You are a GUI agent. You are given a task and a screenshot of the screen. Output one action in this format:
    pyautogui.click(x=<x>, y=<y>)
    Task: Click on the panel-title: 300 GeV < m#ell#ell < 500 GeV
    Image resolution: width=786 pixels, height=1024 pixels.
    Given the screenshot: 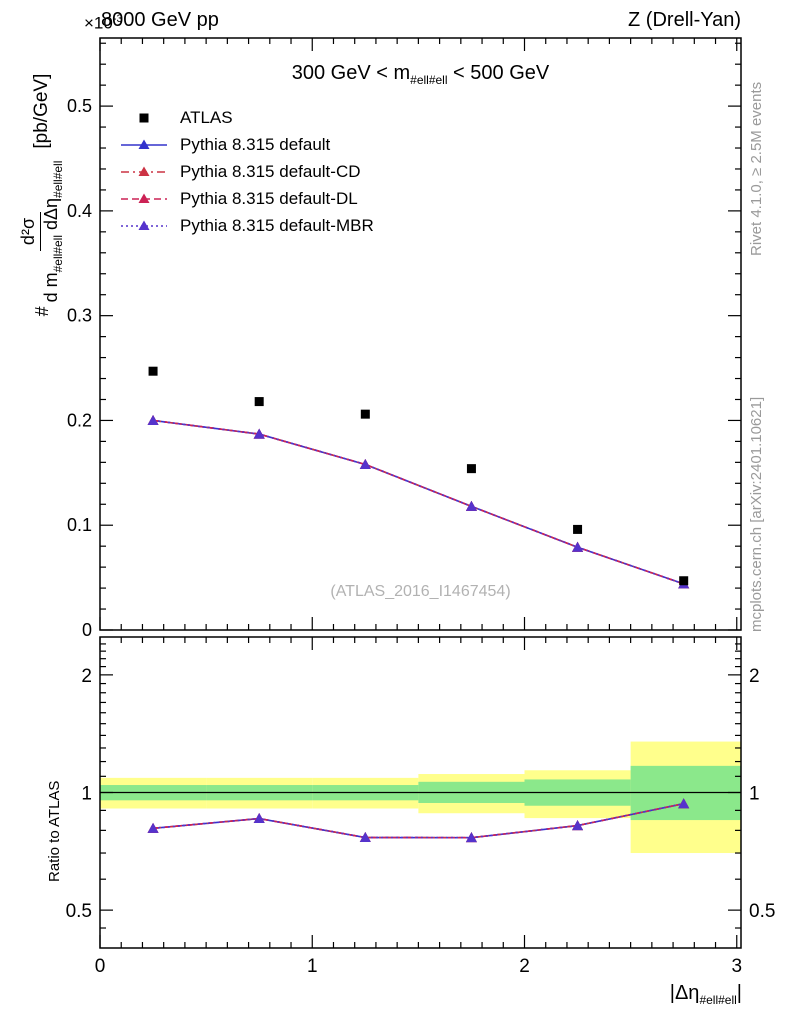 What is the action you would take?
    pyautogui.click(x=420, y=74)
    